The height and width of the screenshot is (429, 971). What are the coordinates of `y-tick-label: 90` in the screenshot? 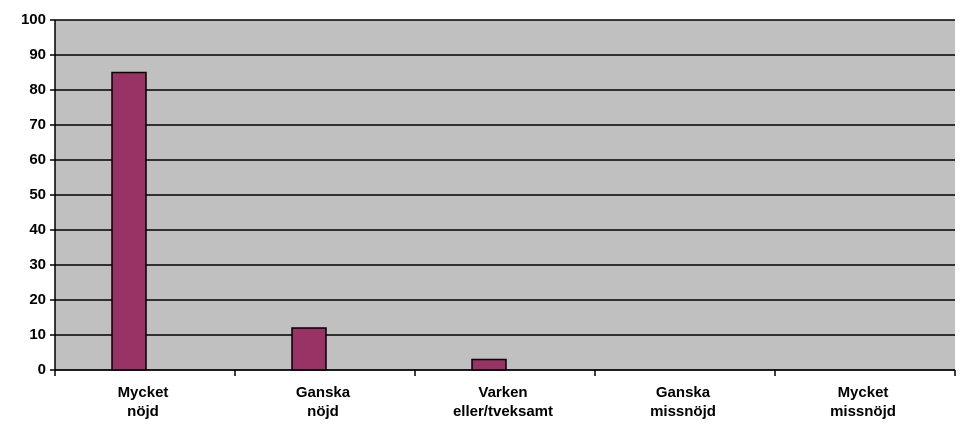 It's located at (37, 54).